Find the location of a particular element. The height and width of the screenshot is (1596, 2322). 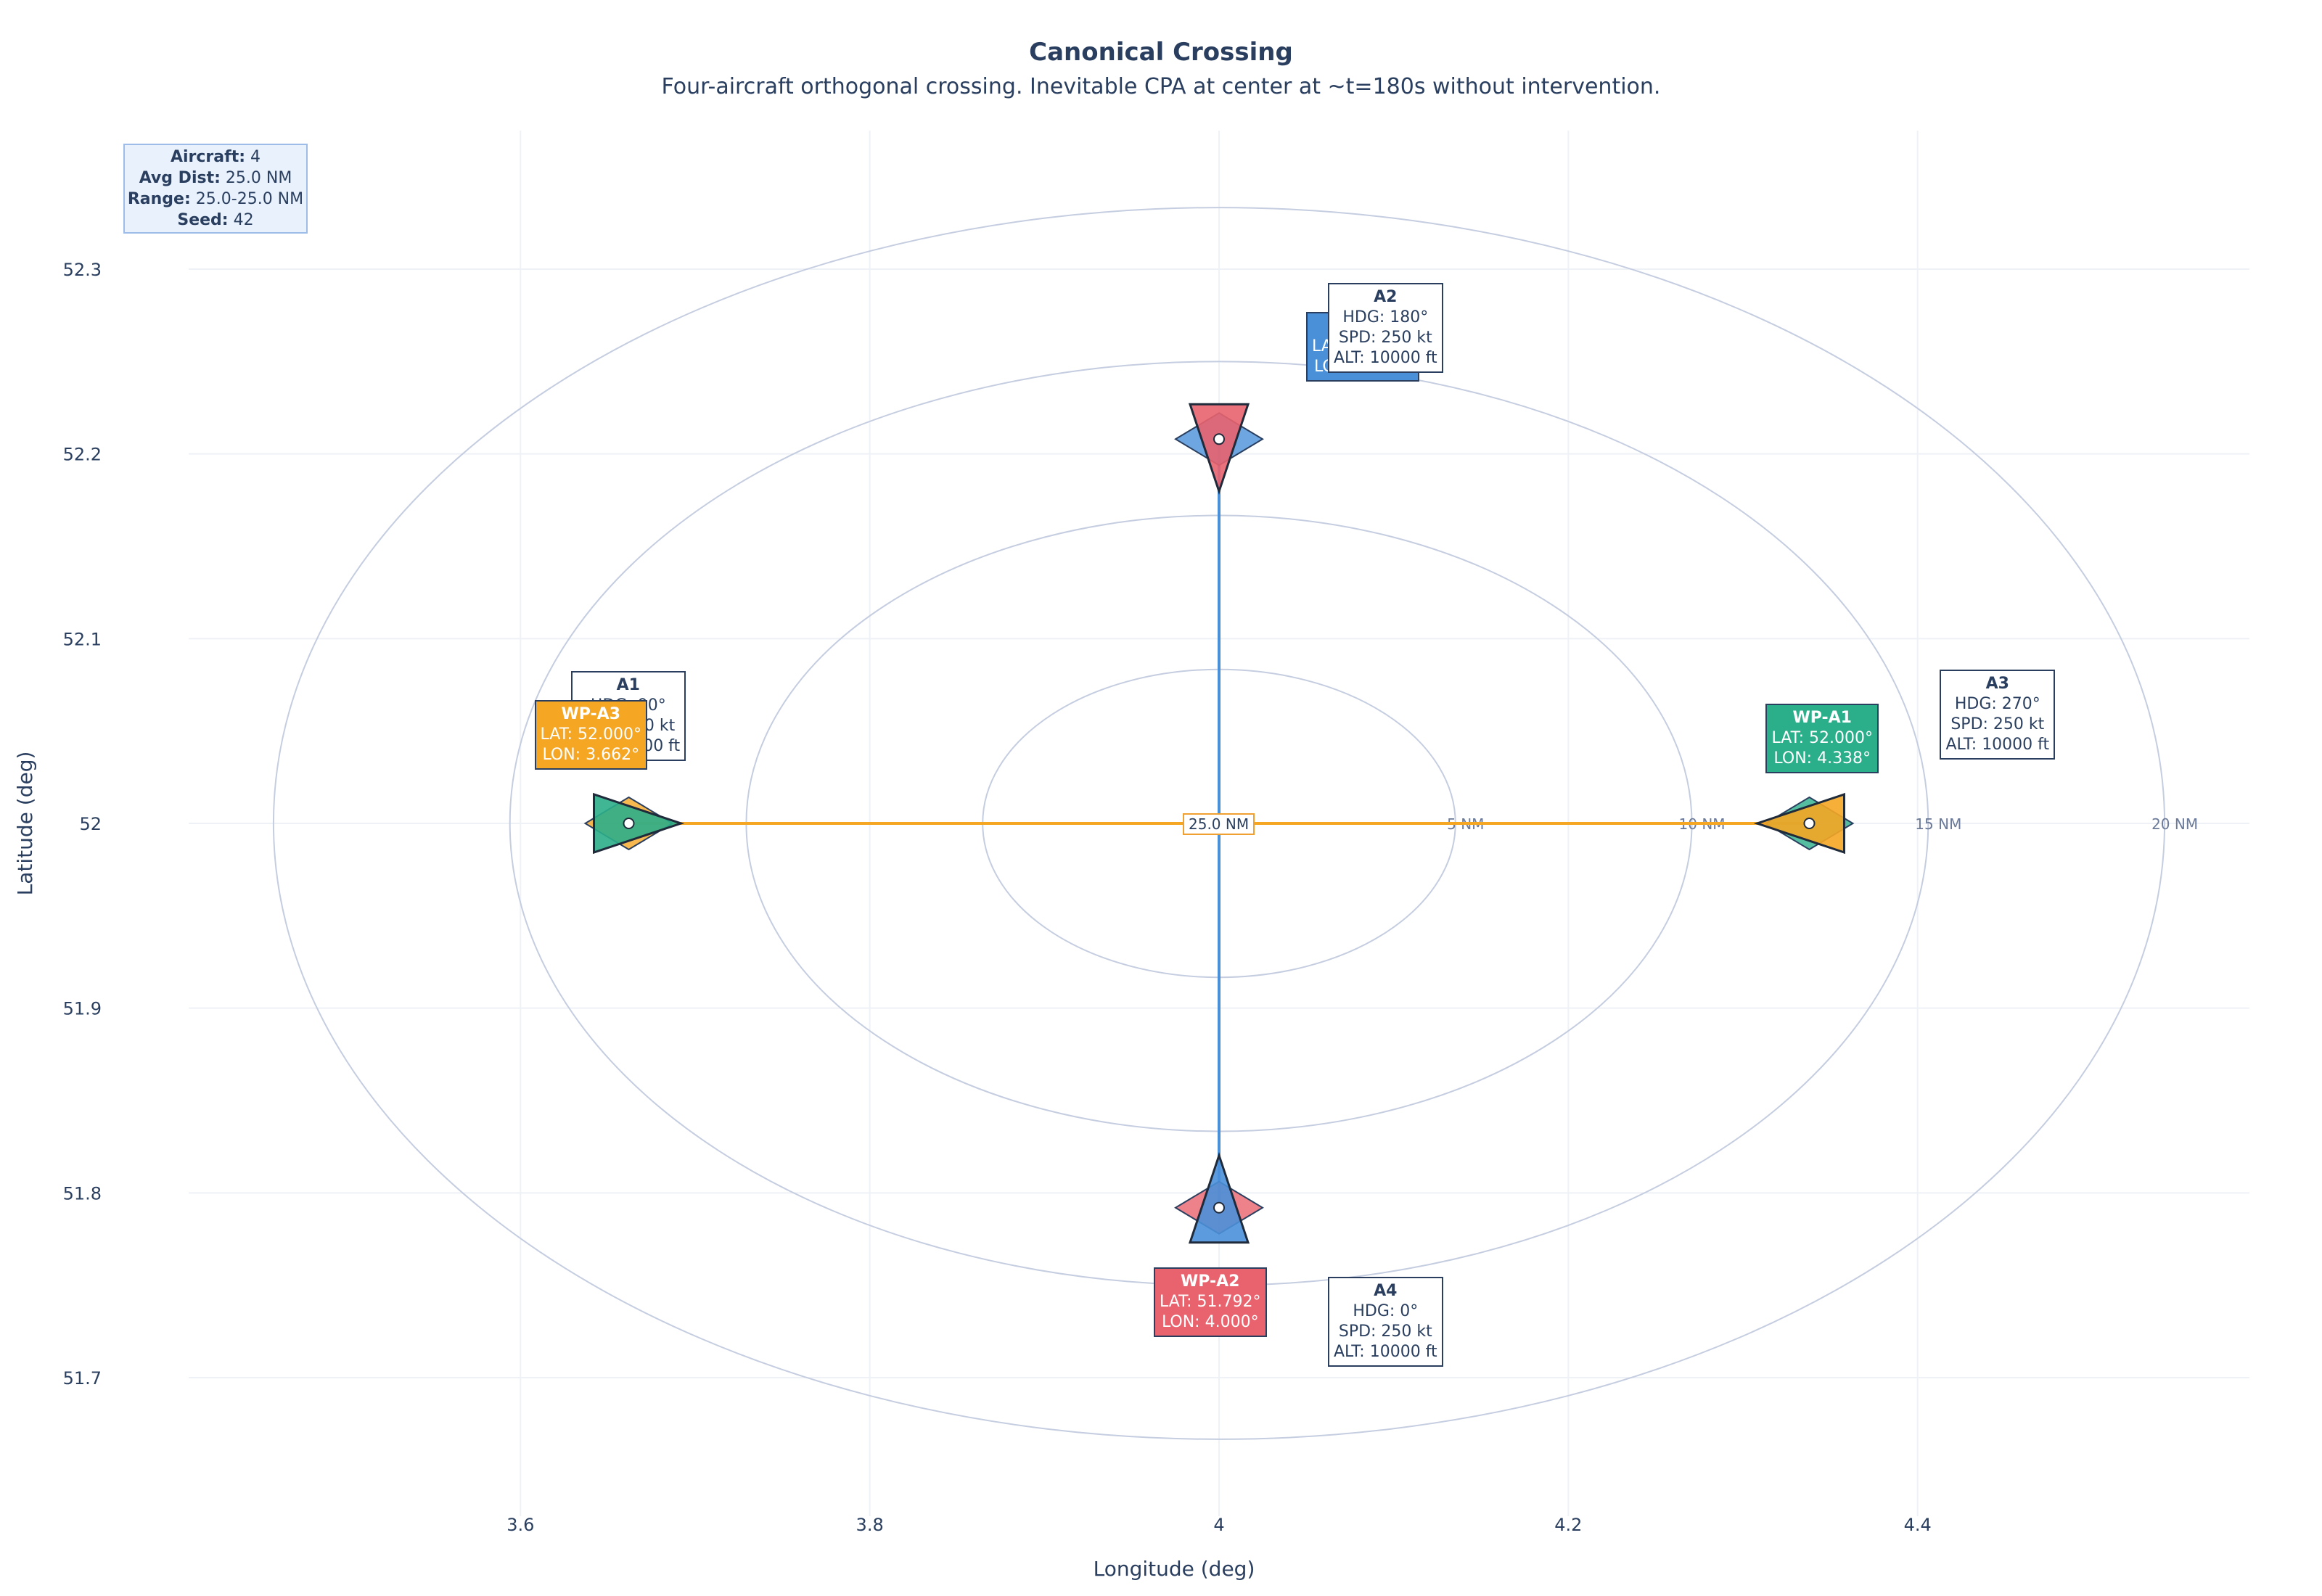

y-tick-label: 52.1 is located at coordinates (82, 639).